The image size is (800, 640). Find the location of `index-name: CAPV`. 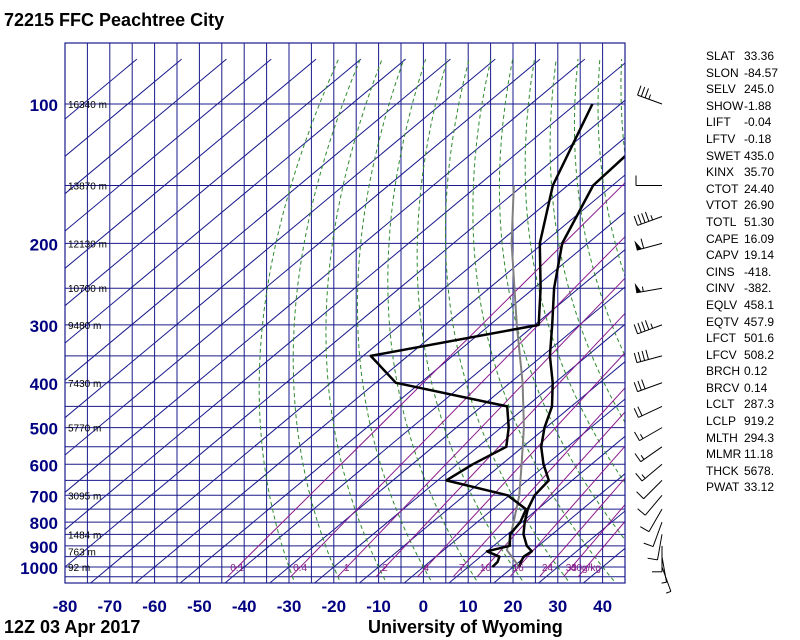

index-name: CAPV is located at coordinates (722, 255).